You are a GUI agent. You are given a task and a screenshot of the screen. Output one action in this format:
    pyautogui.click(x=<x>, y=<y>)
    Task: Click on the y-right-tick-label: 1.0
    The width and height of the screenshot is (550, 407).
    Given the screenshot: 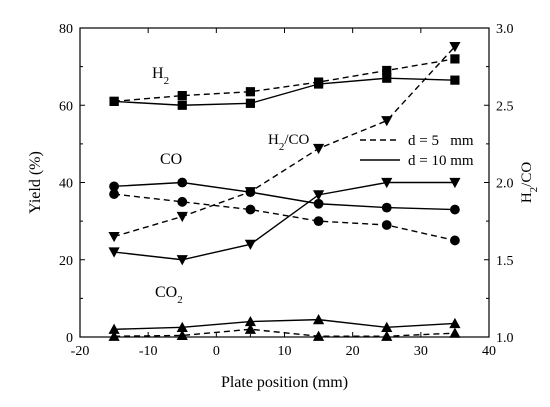 What is the action you would take?
    pyautogui.click(x=505, y=338)
    